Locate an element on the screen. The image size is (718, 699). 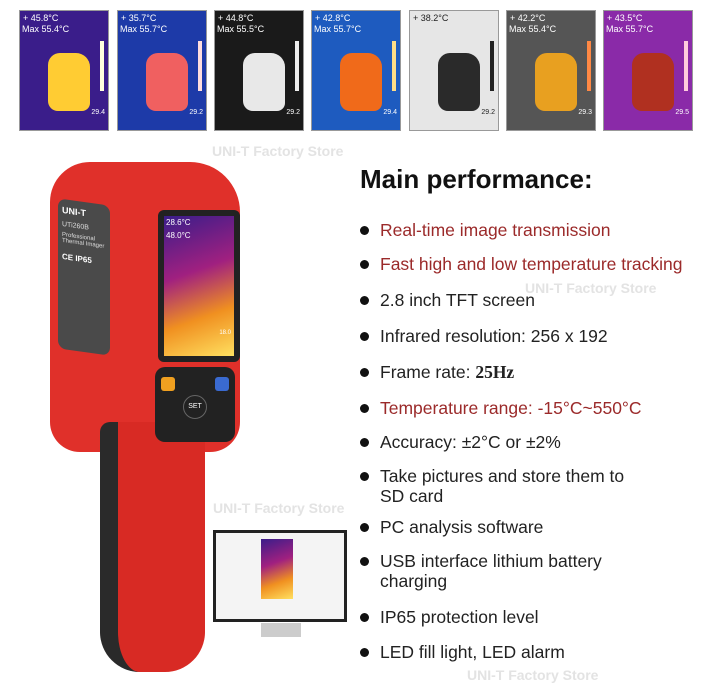
feature-item: Infrared resolution: 256 x 192 is located at coordinates (484, 336).